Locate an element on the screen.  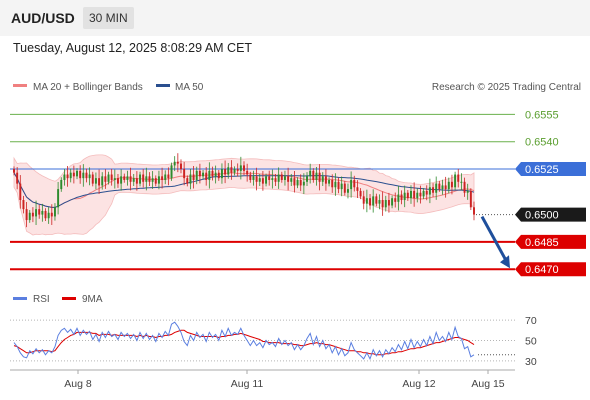
x-axis: Aug 8 Aug 11 Aug 12 Aug 15 is located at coordinates (284, 380).